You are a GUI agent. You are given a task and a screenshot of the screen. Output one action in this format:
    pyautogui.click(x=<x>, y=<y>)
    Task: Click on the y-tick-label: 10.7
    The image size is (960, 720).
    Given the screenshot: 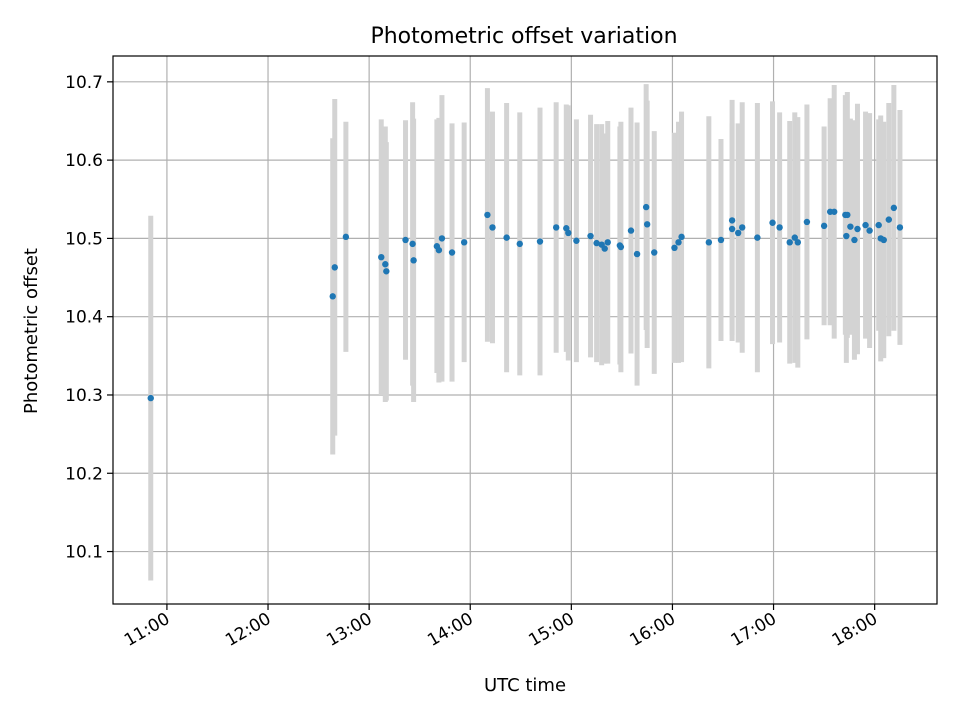 What is the action you would take?
    pyautogui.click(x=84, y=83)
    